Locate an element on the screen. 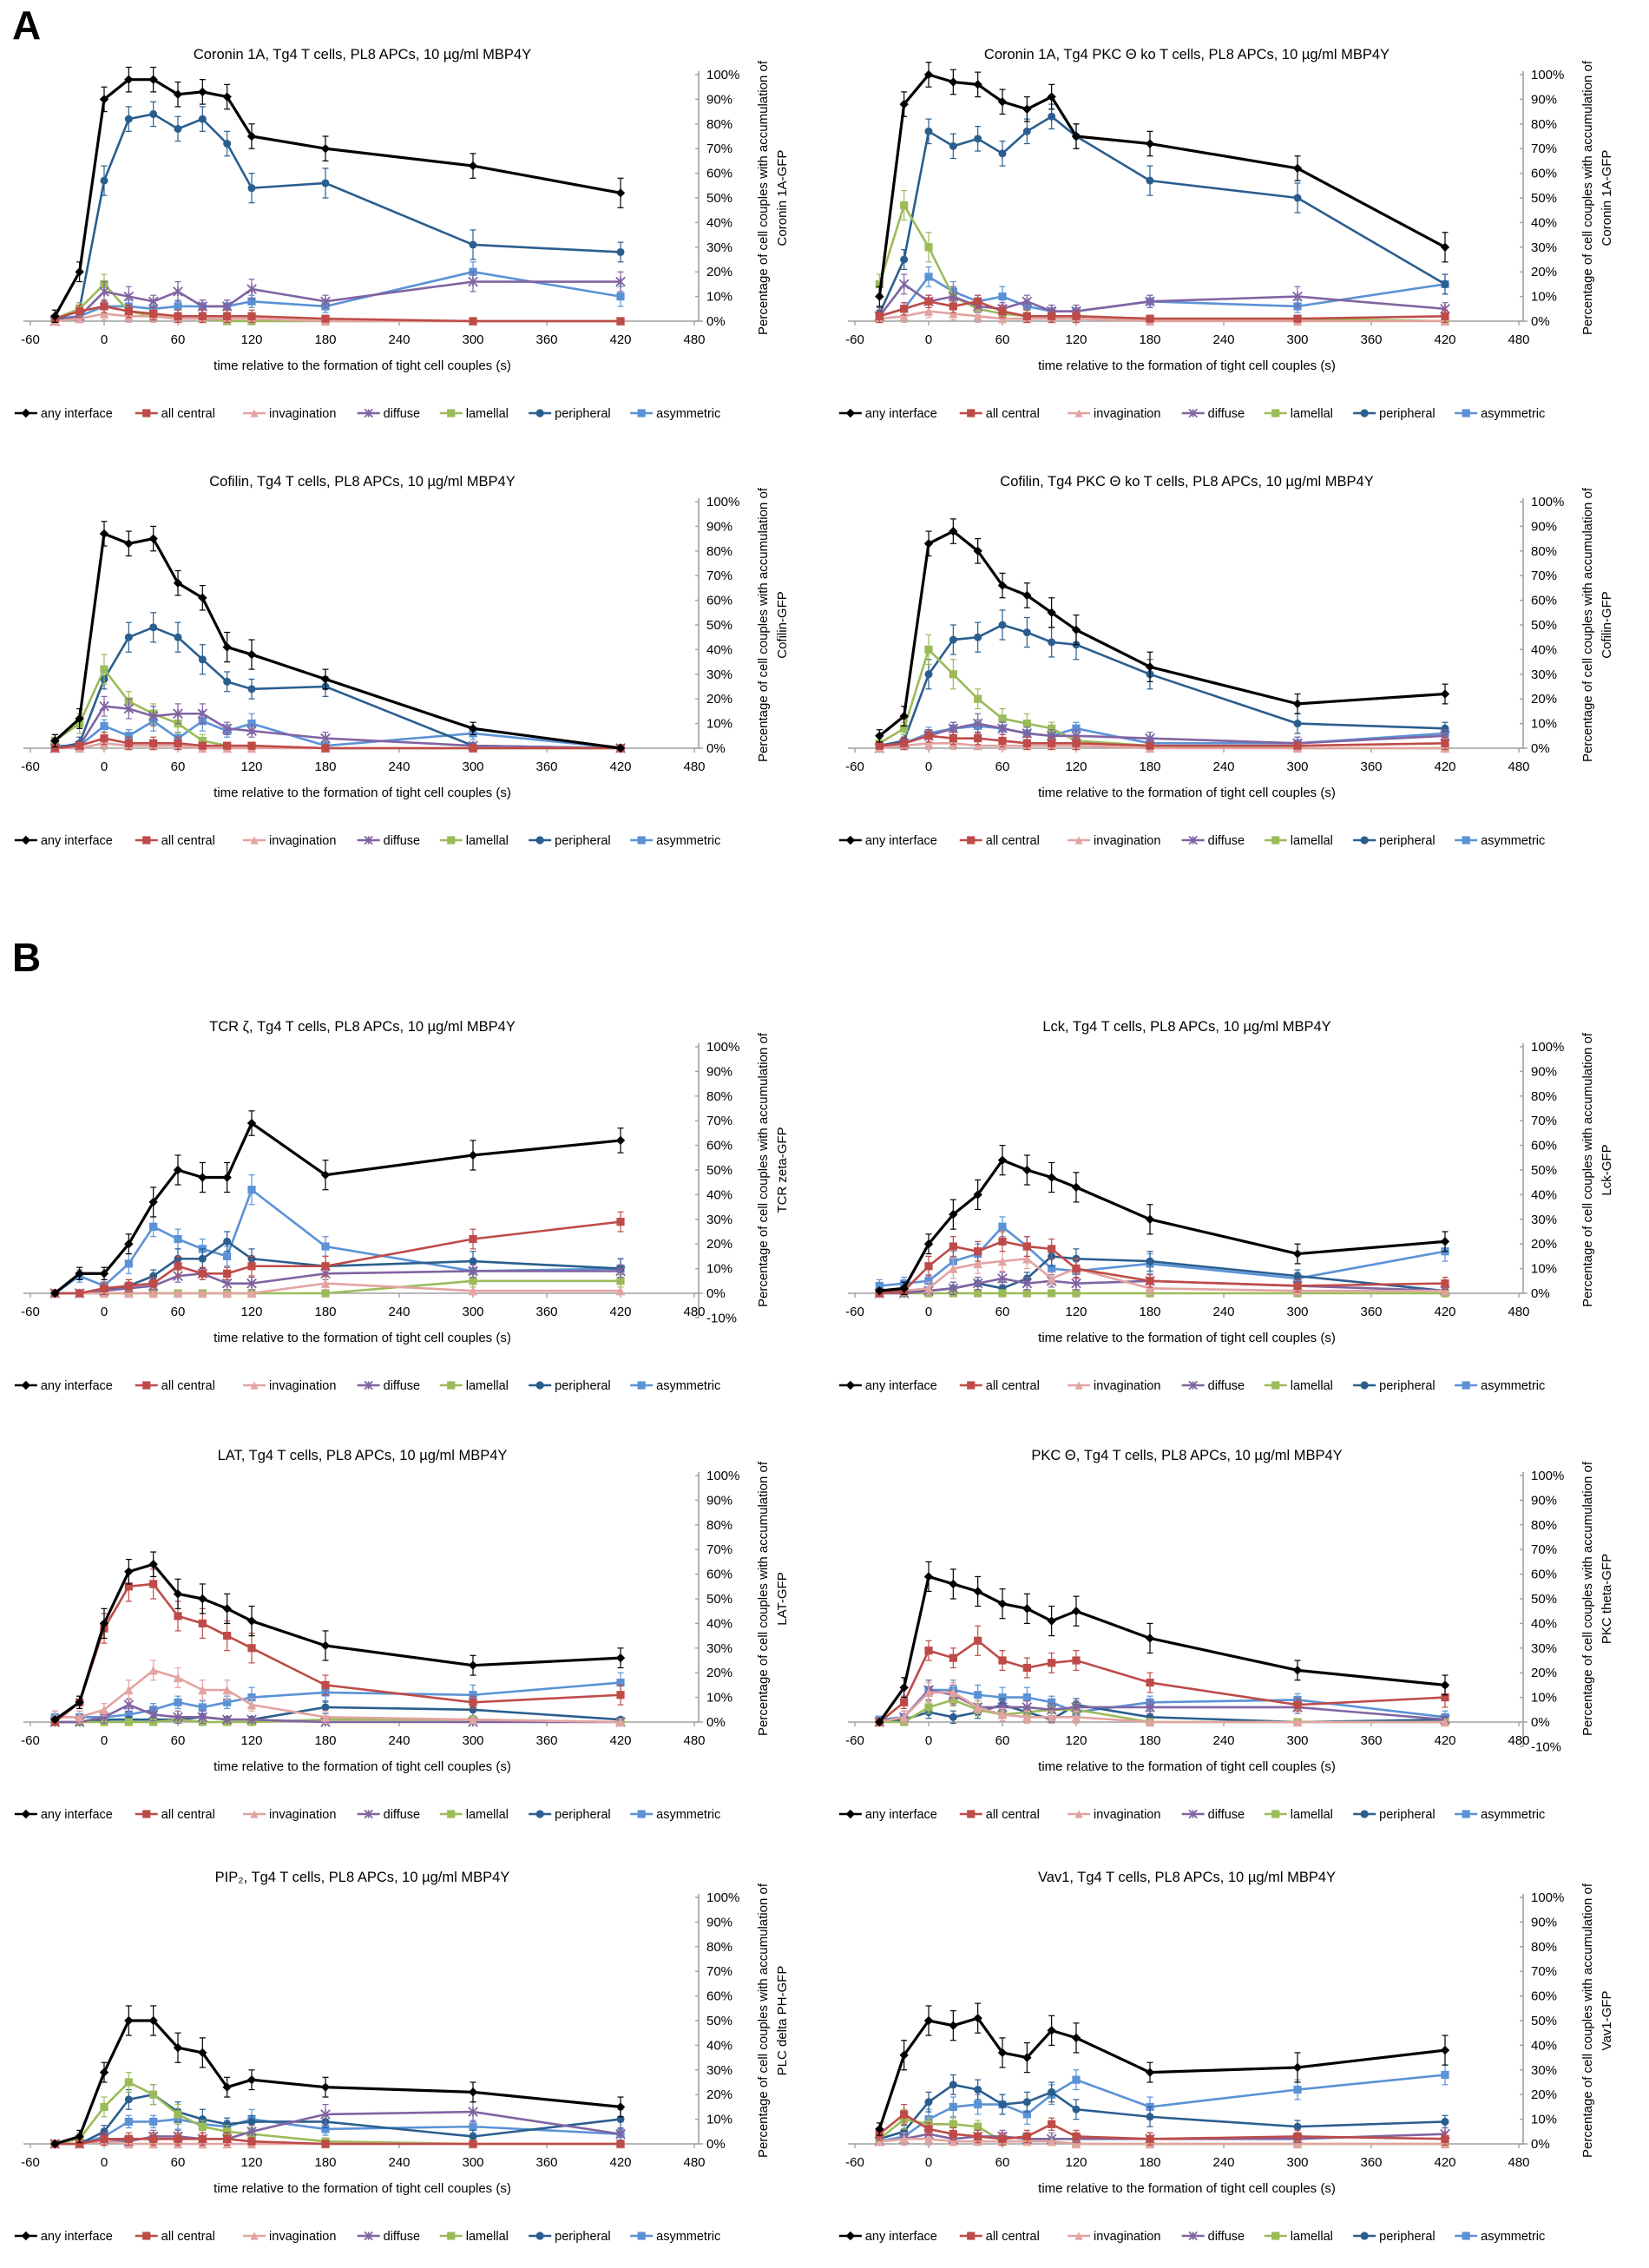  y-tick-label: 80% is located at coordinates (719, 1525).